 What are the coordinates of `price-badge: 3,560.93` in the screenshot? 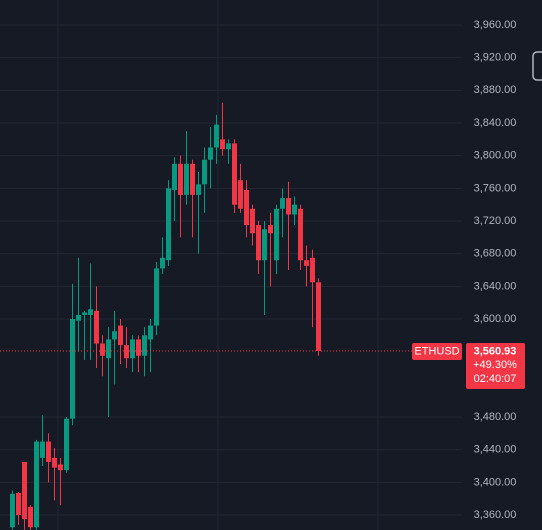 It's located at (495, 351).